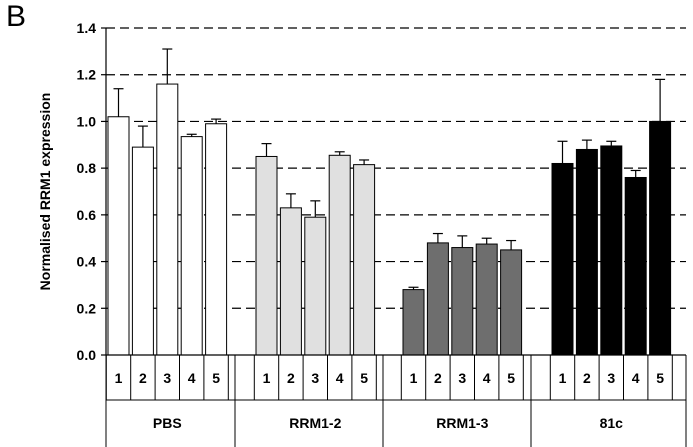 The height and width of the screenshot is (447, 693). I want to click on y-tick-label: 0.8, so click(87, 168).